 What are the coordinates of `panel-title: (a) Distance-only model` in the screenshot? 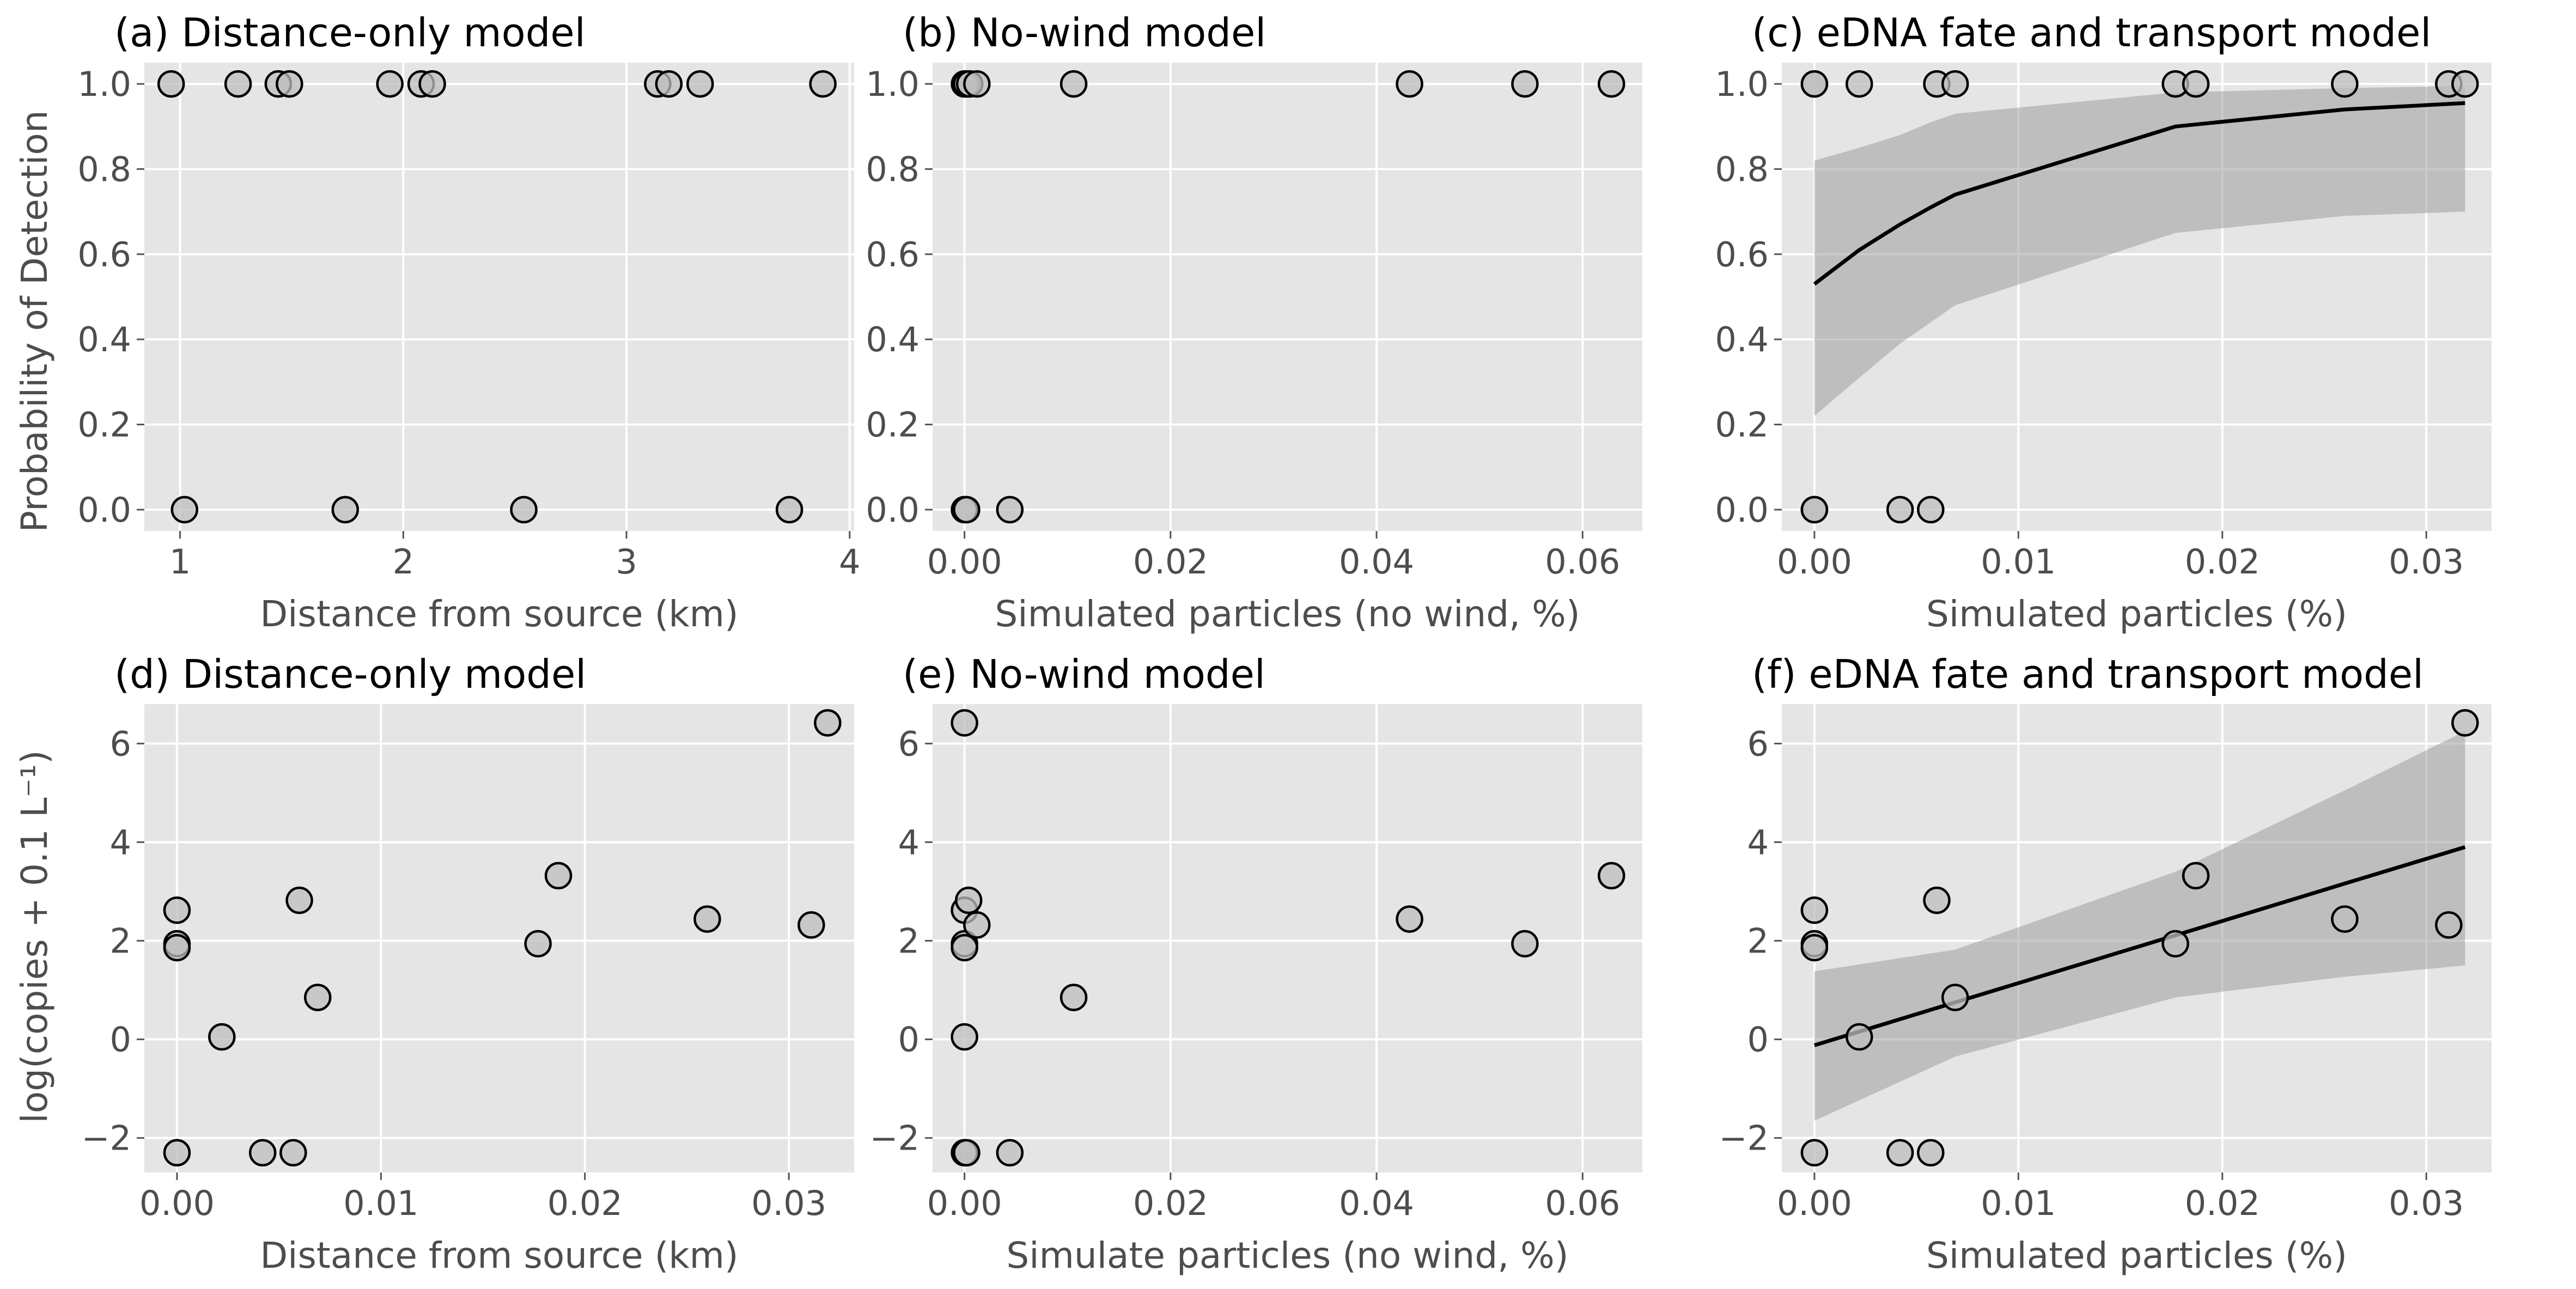 It's located at (350, 33).